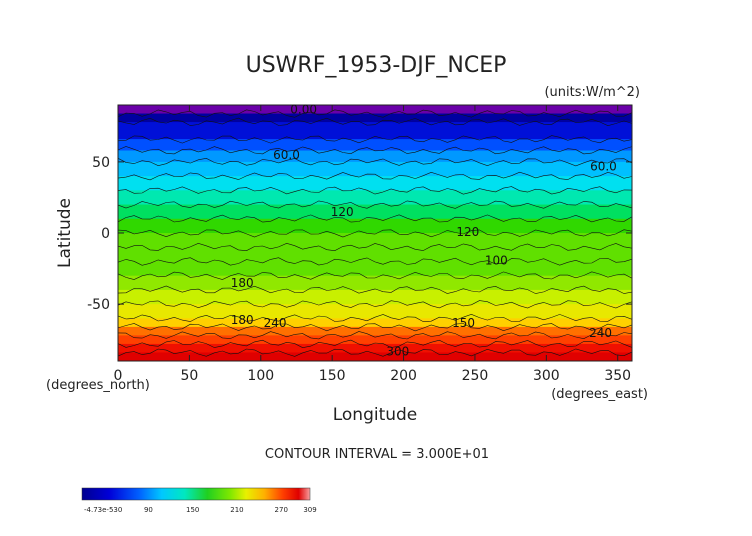  I want to click on x-tick-label: 0, so click(118, 376).